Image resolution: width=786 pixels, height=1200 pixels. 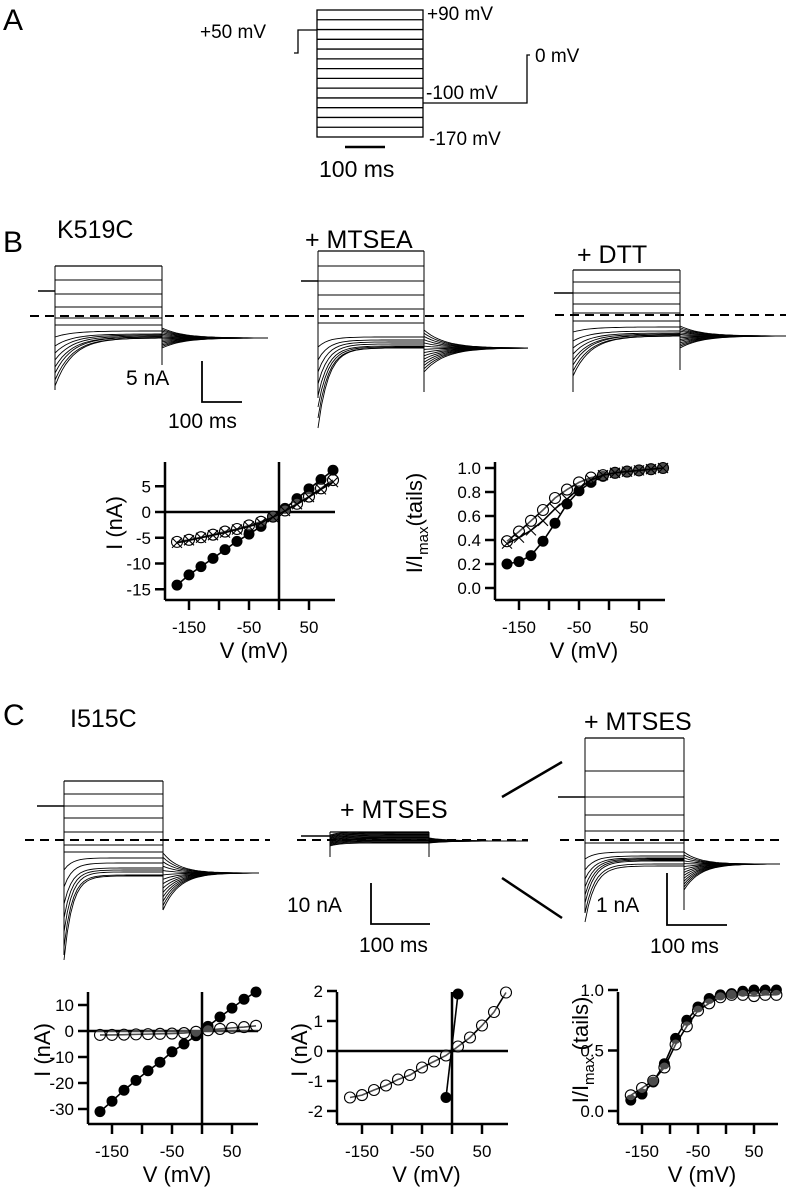 What do you see at coordinates (476, 79) in the screenshot?
I see `tail-step` at bounding box center [476, 79].